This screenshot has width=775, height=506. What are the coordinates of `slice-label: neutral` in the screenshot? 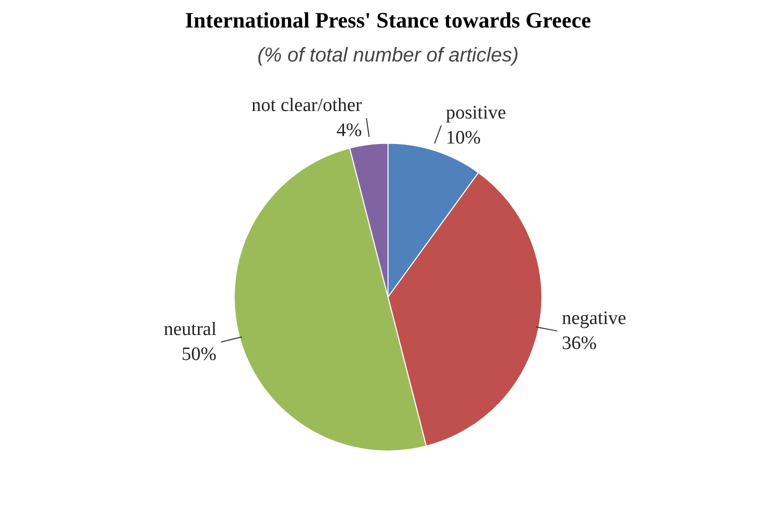 It's located at (190, 329).